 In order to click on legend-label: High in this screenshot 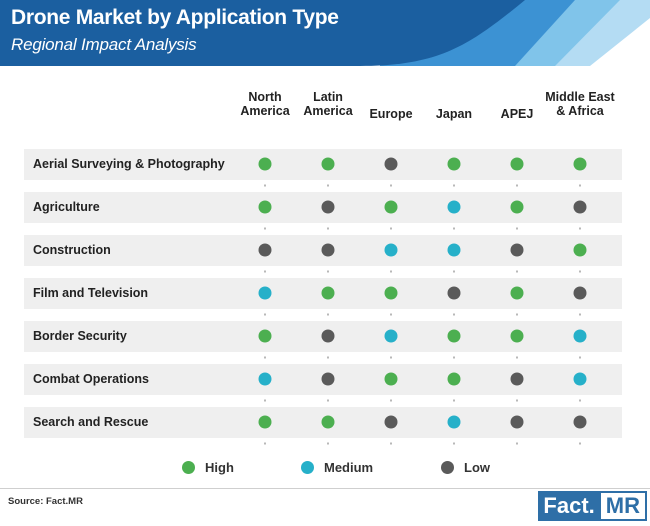, I will do `click(219, 467)`.